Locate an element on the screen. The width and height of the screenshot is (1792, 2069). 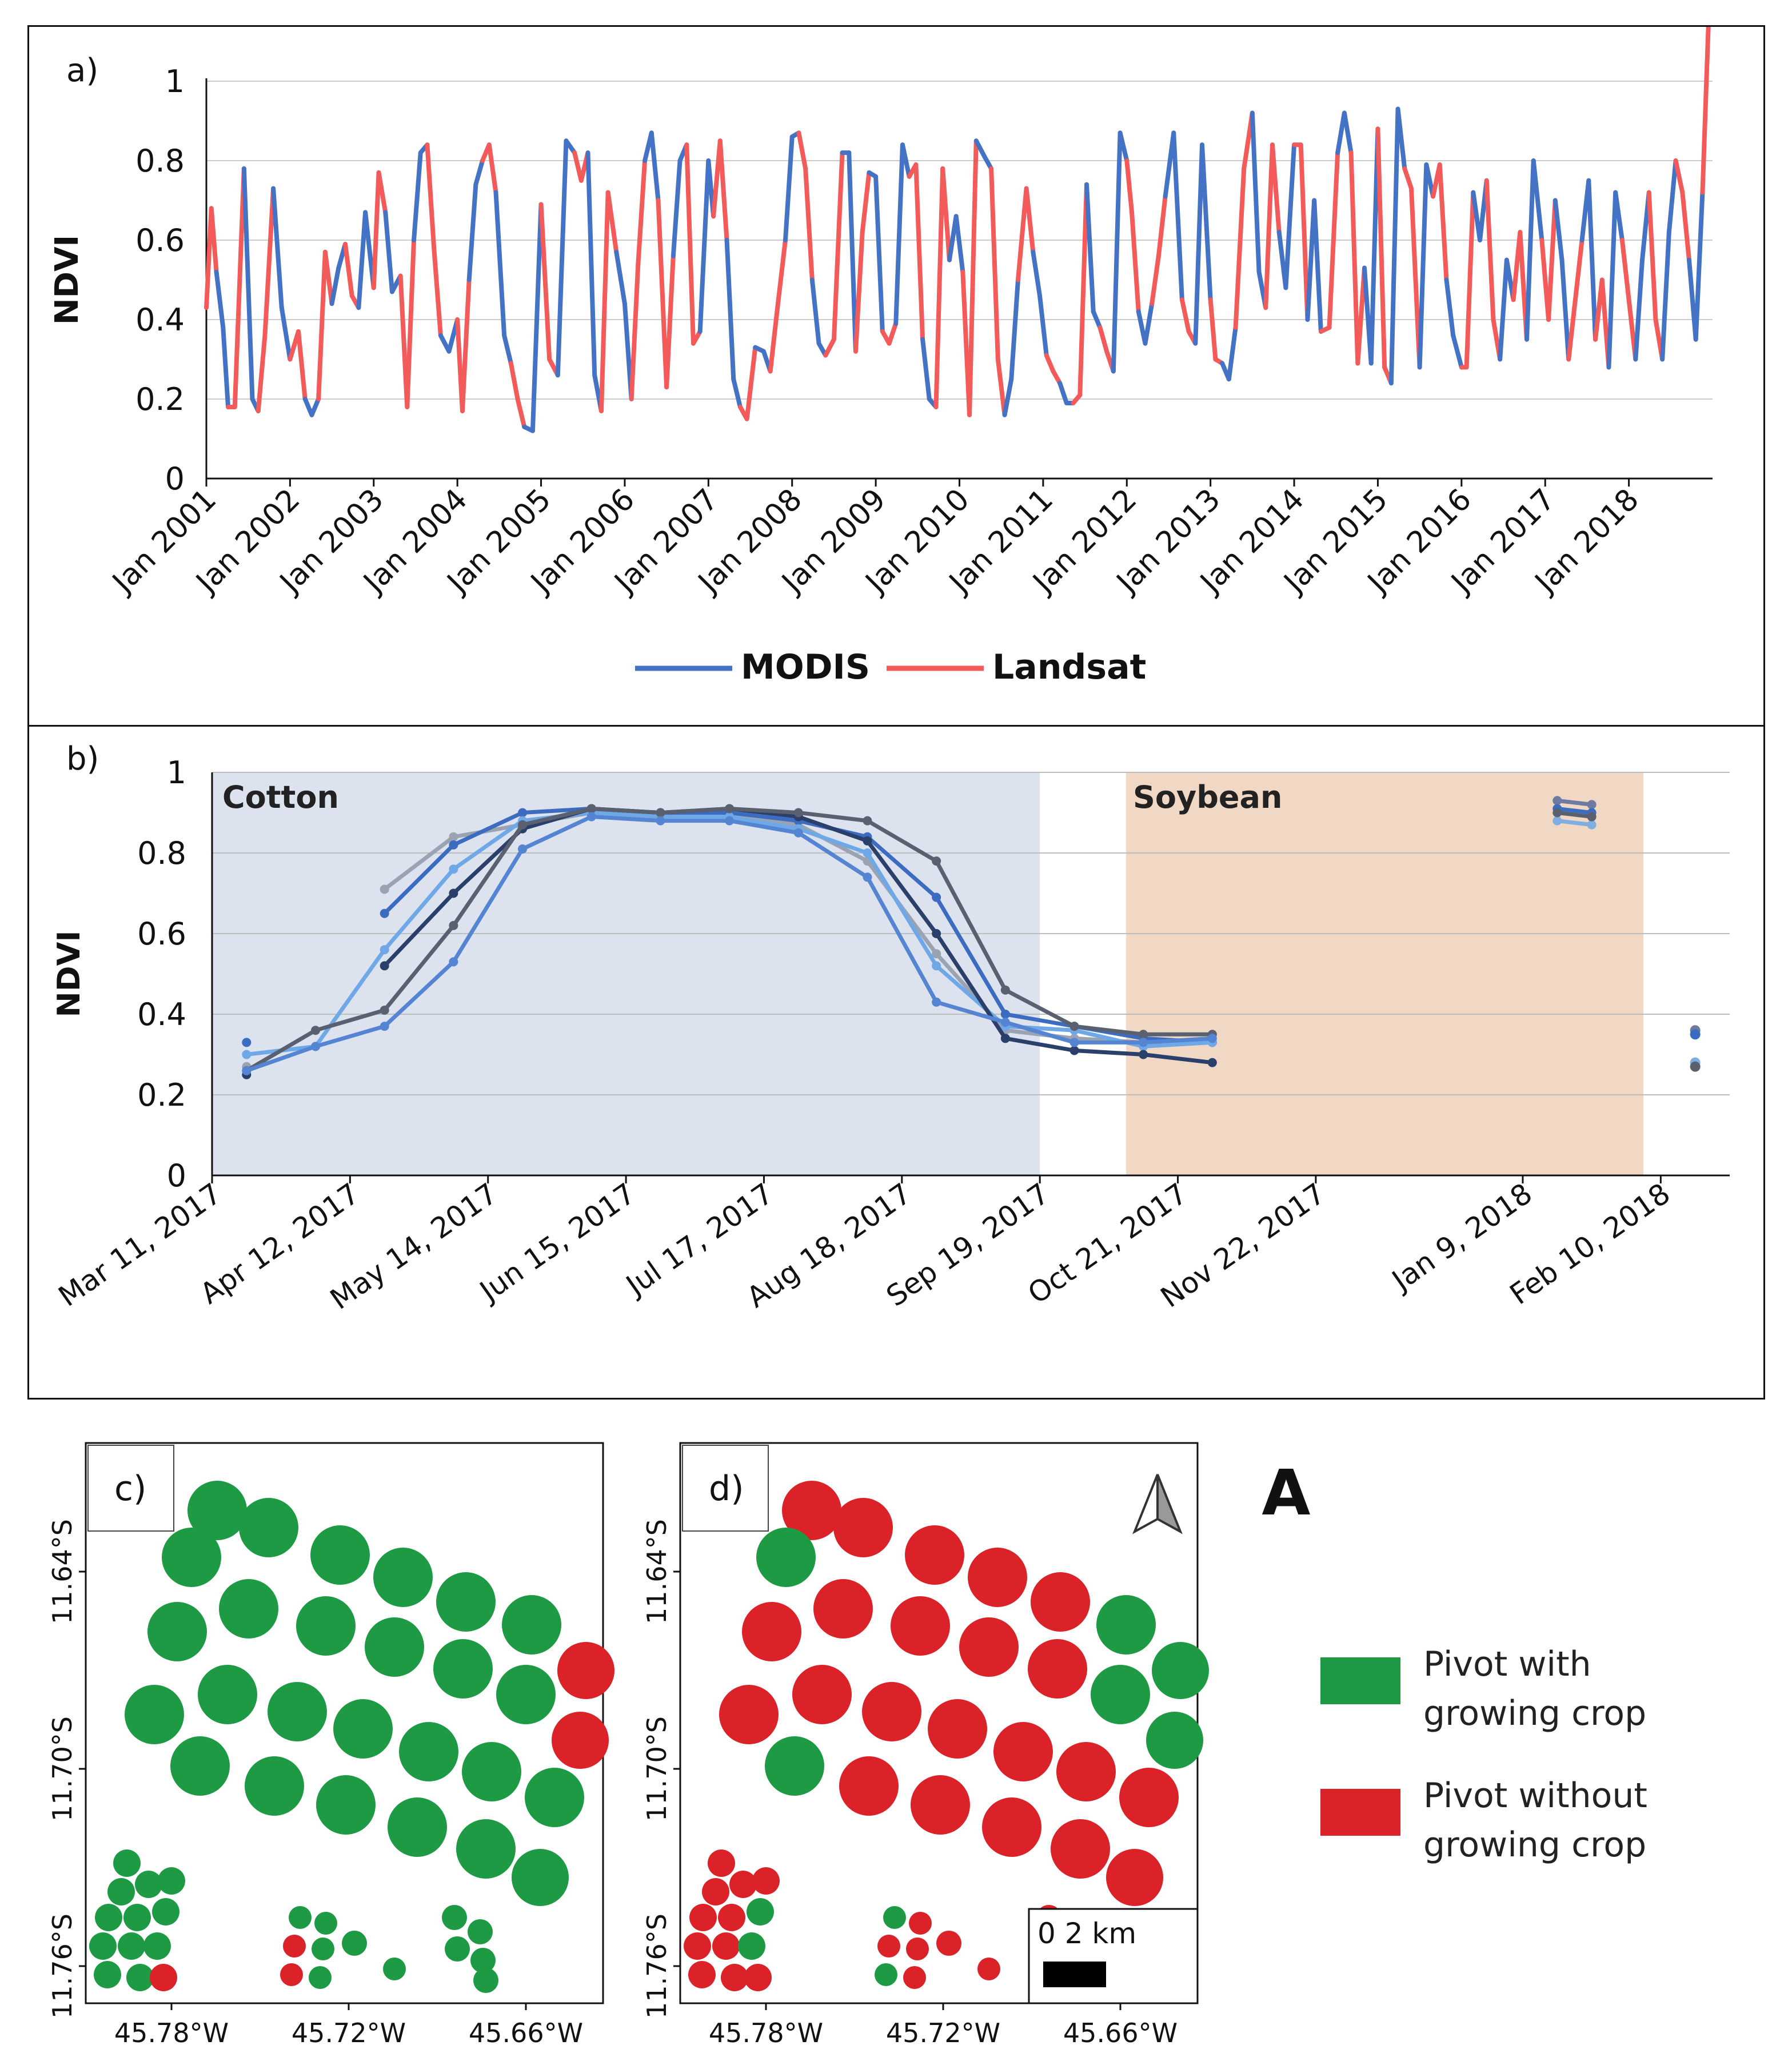
lat-label: 11.70°S is located at coordinates (62, 1768).